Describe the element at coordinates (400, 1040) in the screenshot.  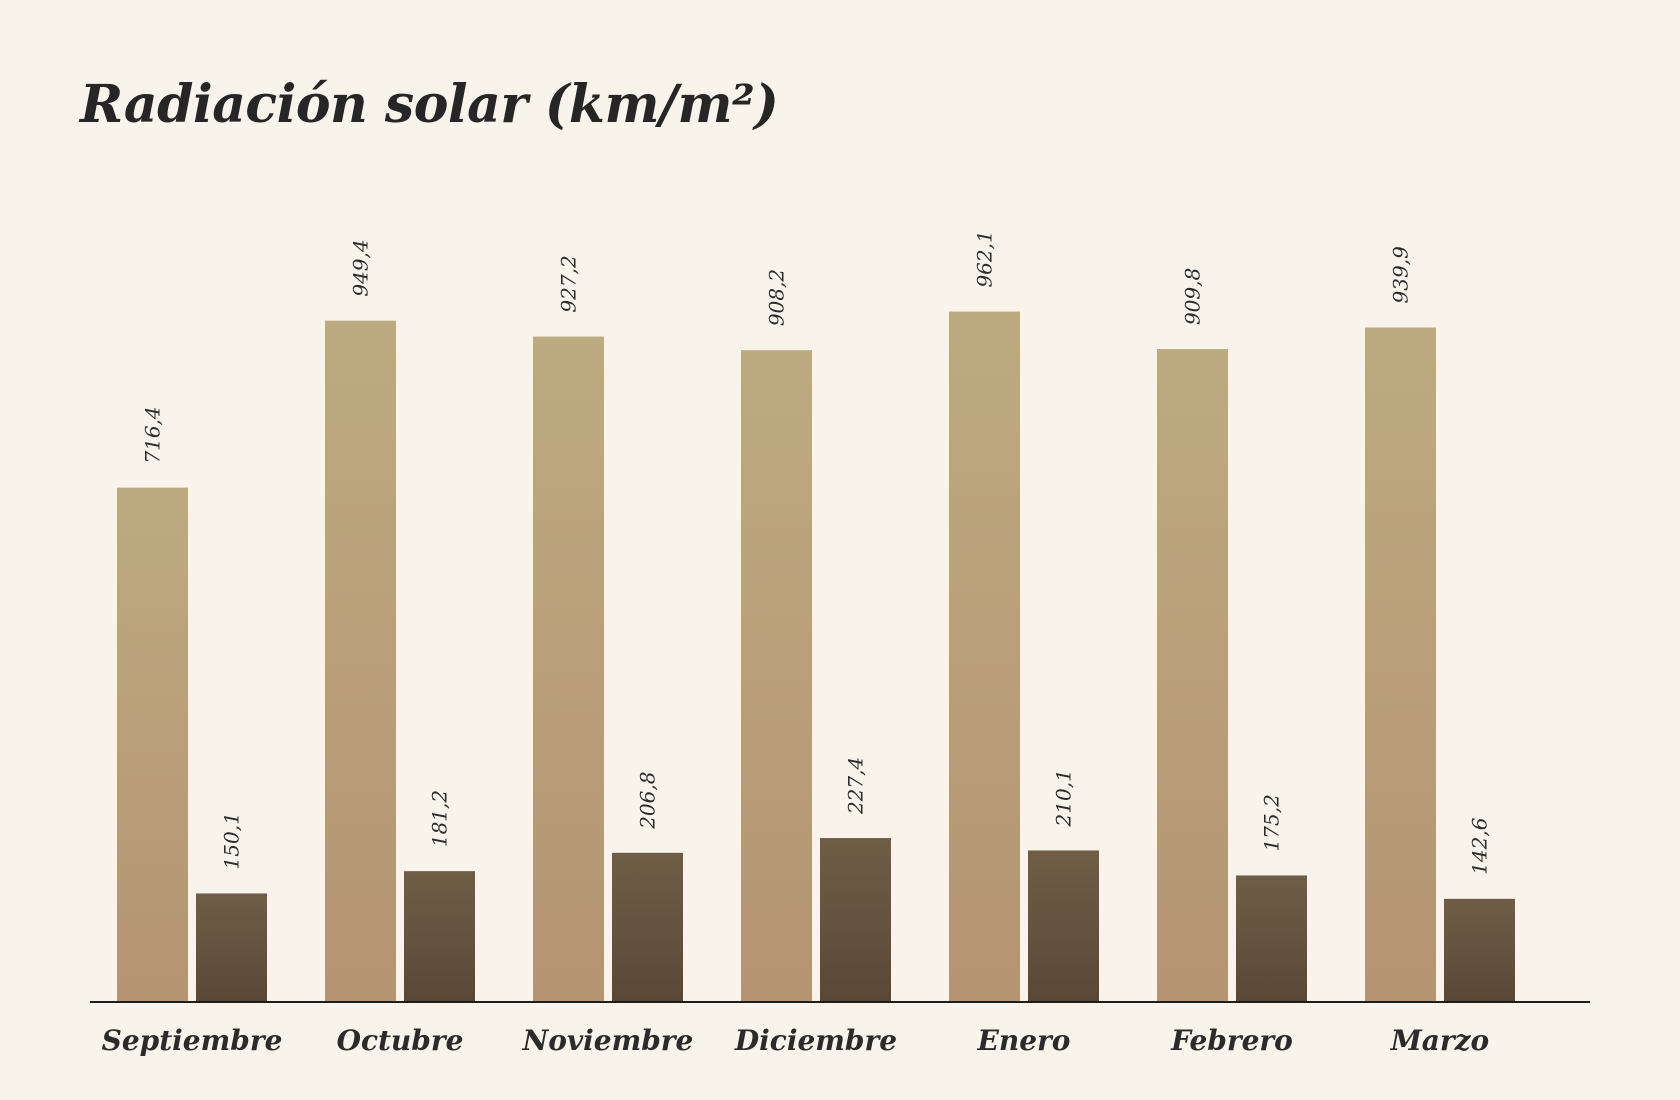
I see `x-tick-label-octubre: Octubre` at that location.